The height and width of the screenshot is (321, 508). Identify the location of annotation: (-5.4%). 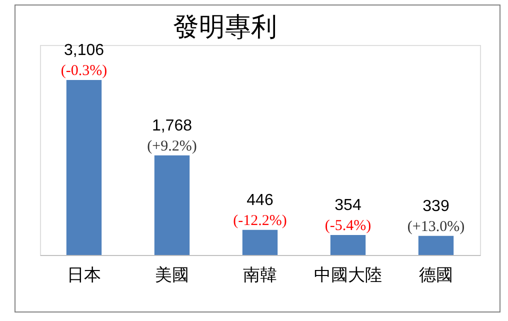
(348, 226).